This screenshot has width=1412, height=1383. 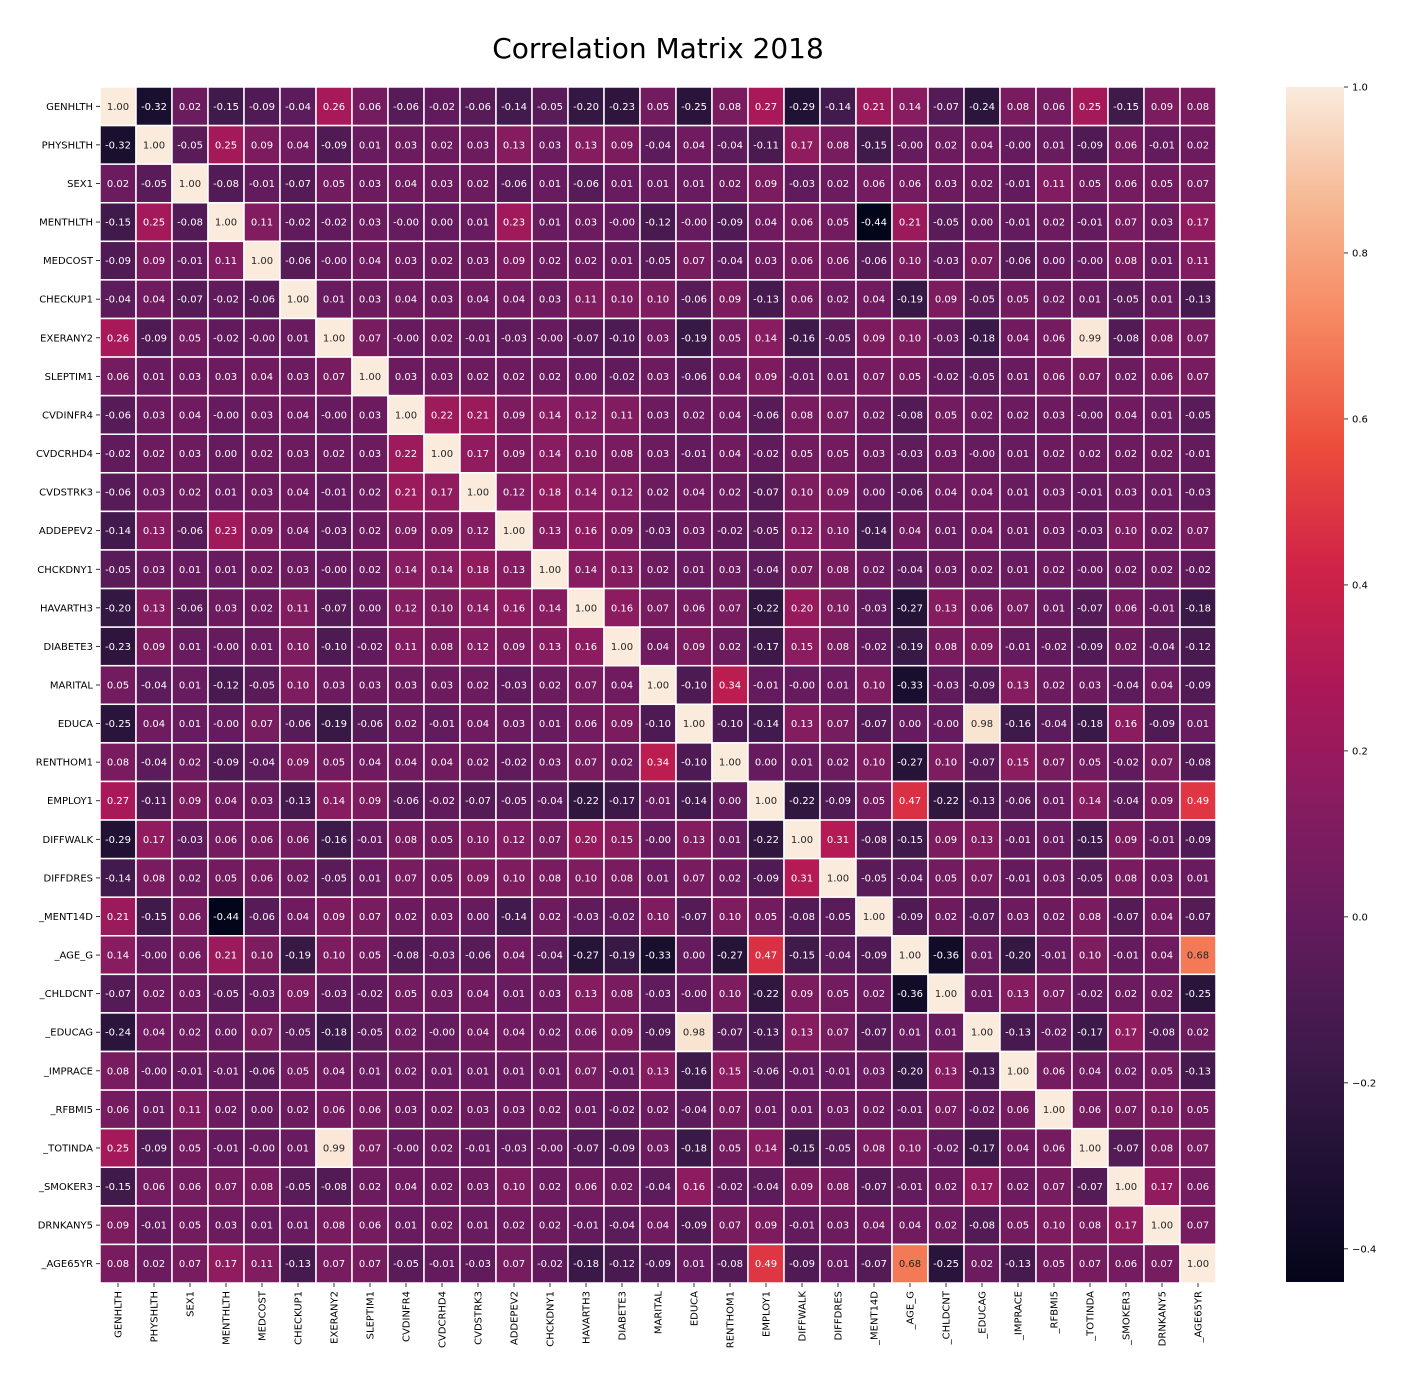 I want to click on cell-value-label: 0.11, so click(x=622, y=415).